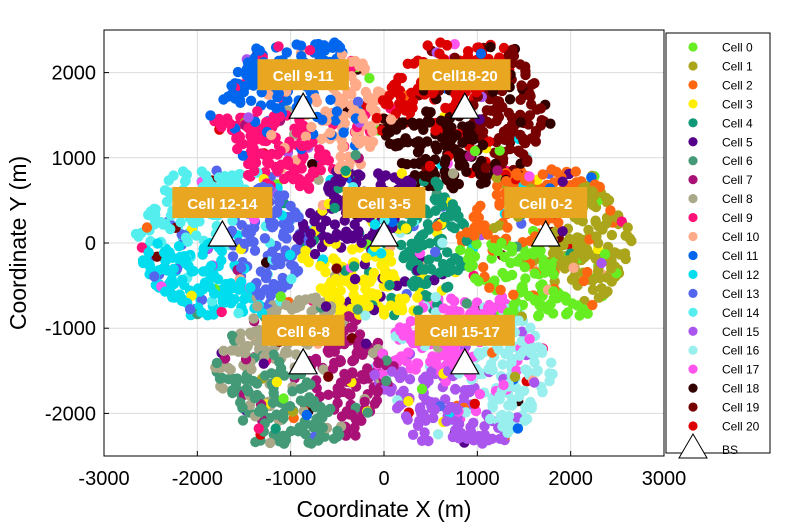 This screenshot has height=530, width=789. Describe the element at coordinates (737, 180) in the screenshot. I see `legend-entry-label: Cell 7` at that location.